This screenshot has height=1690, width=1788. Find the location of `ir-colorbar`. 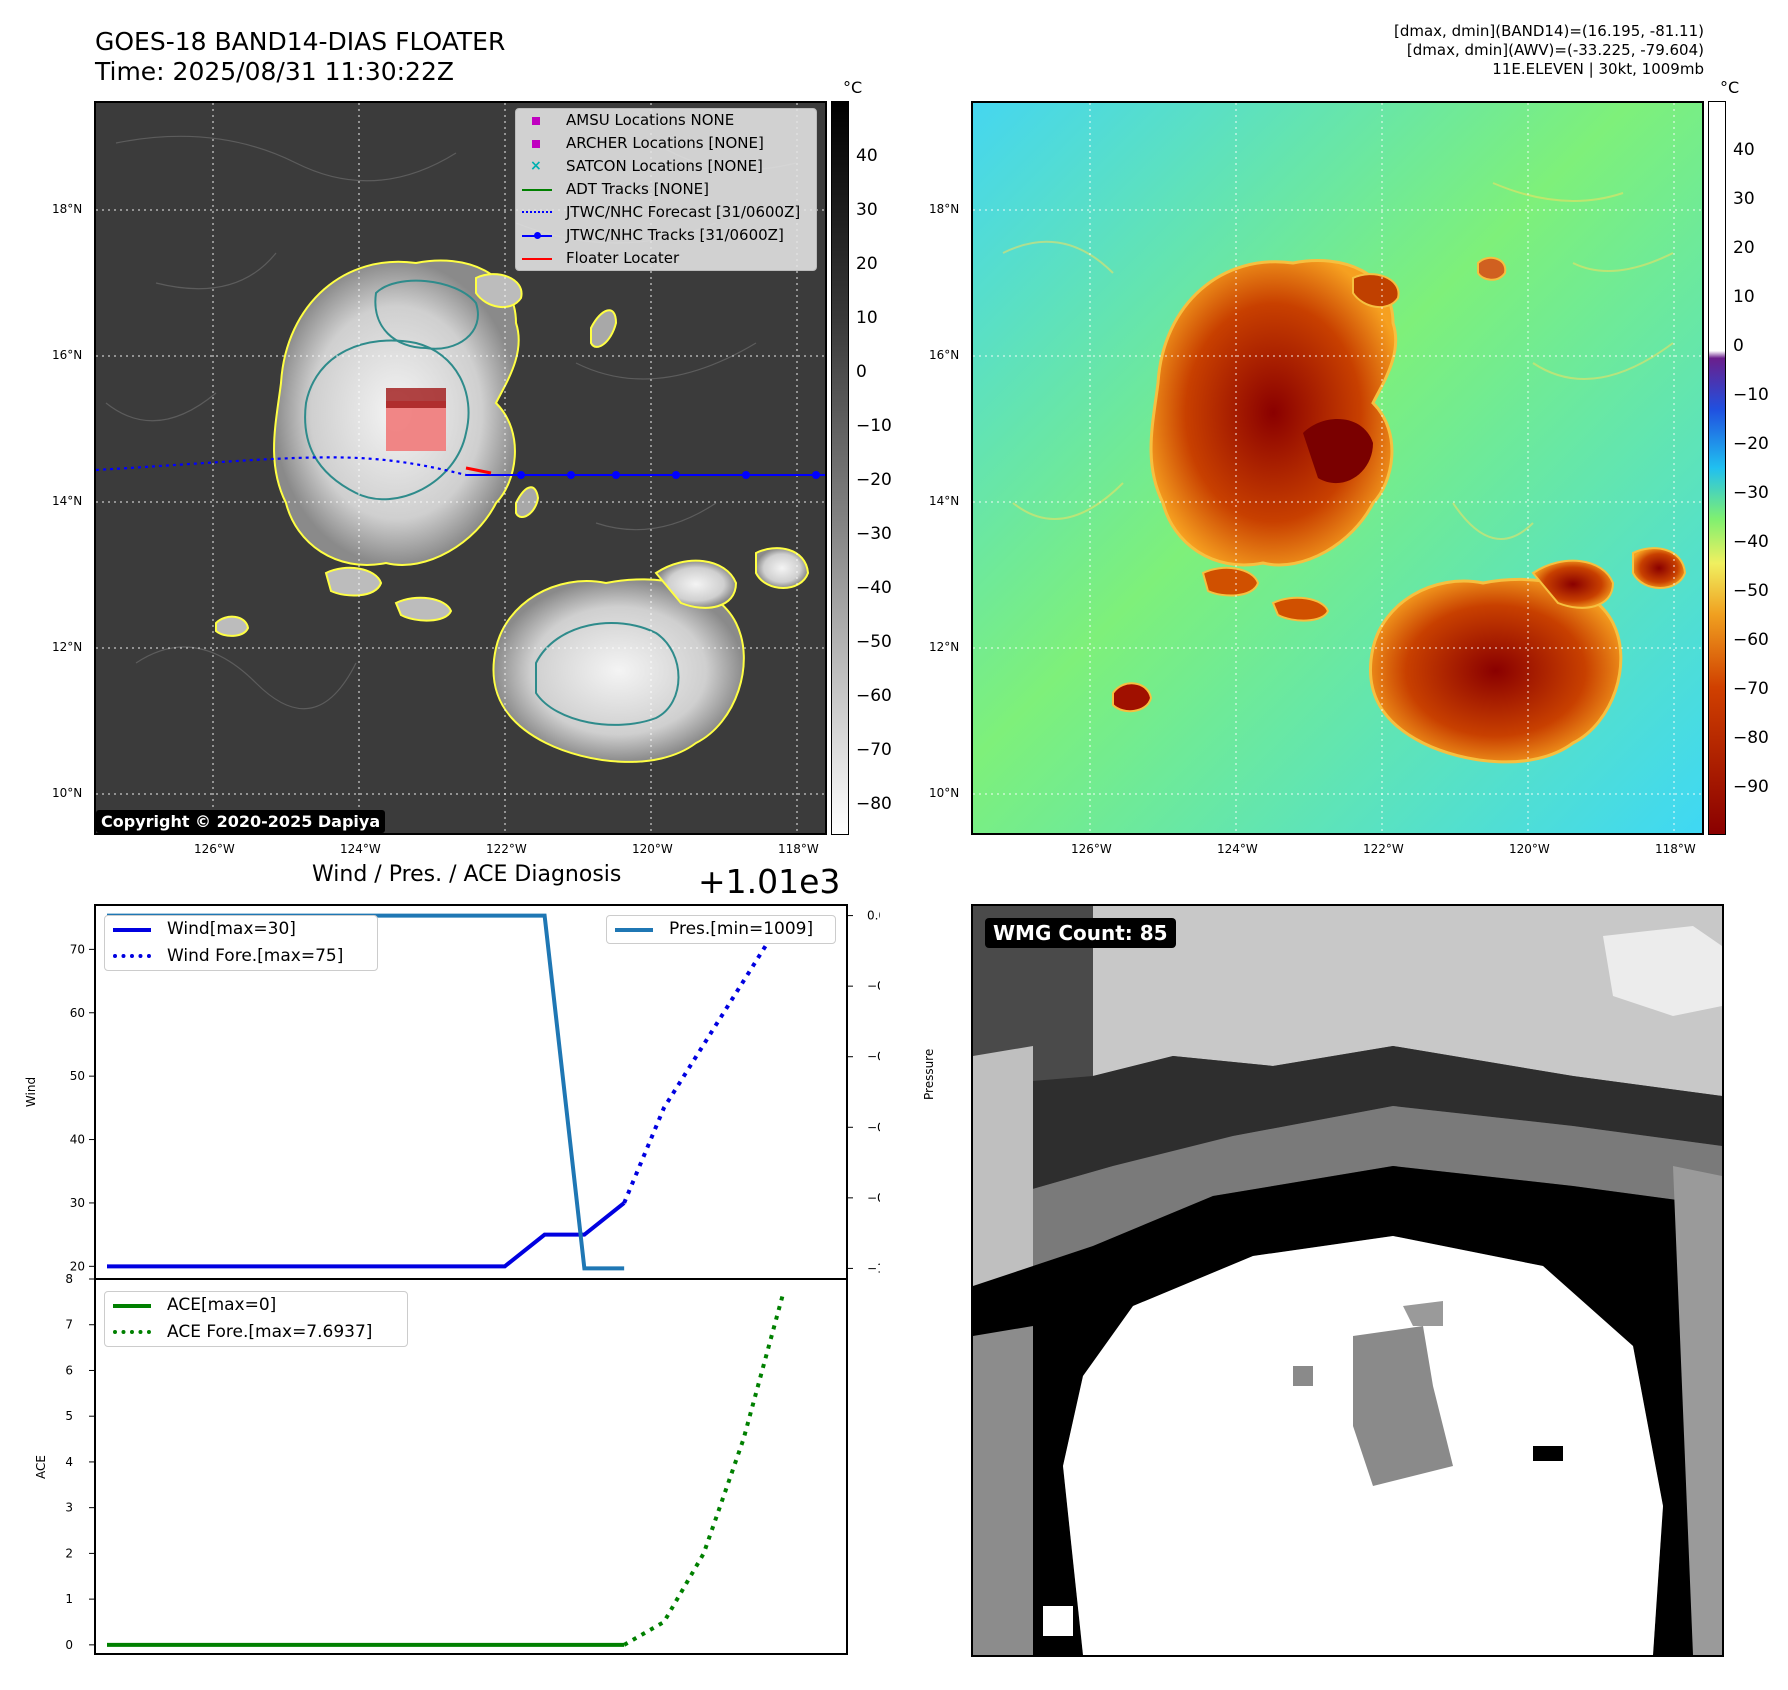

ir-colorbar is located at coordinates (840, 468).